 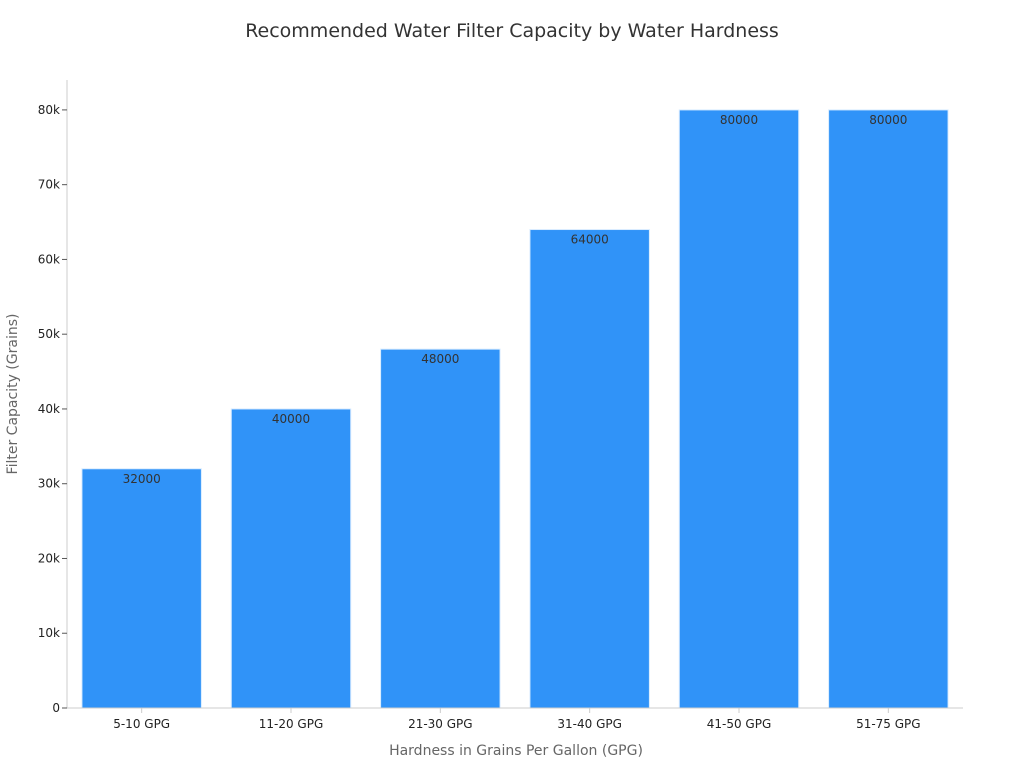 I want to click on y-axis-ticks: 0 10k 20k 30k 40k 50k 60k 70k 80k, so click(x=52, y=409).